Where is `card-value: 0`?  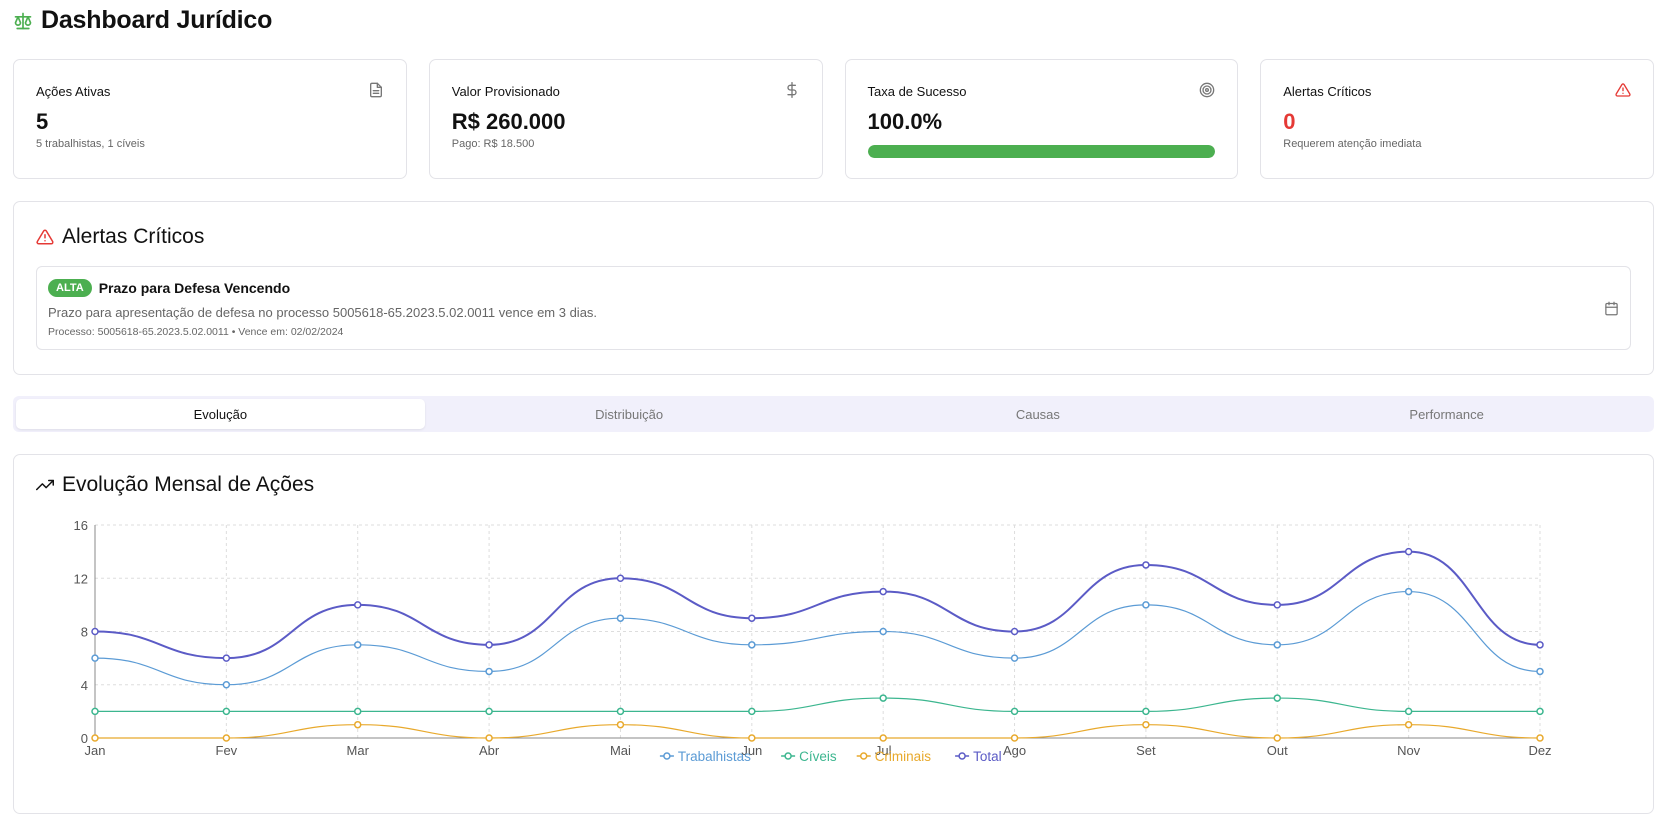
card-value: 0 is located at coordinates (1289, 121).